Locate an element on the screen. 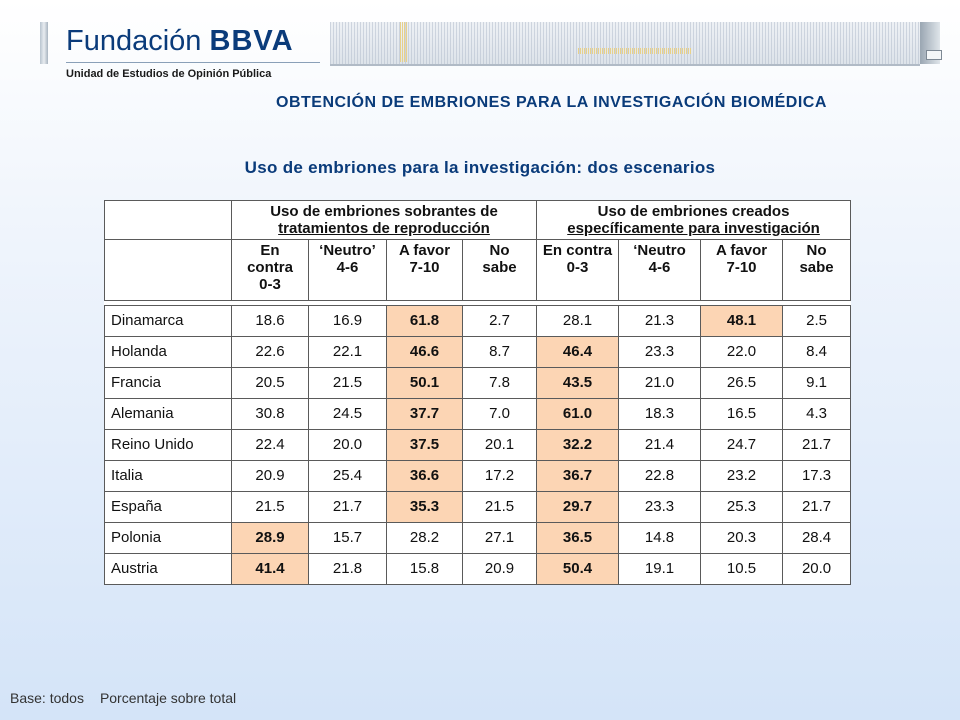  table-row: Polonia 28.9 15.7 28.2 27.1 36.5 14.8 20.3 28.4 is located at coordinates (478, 538).